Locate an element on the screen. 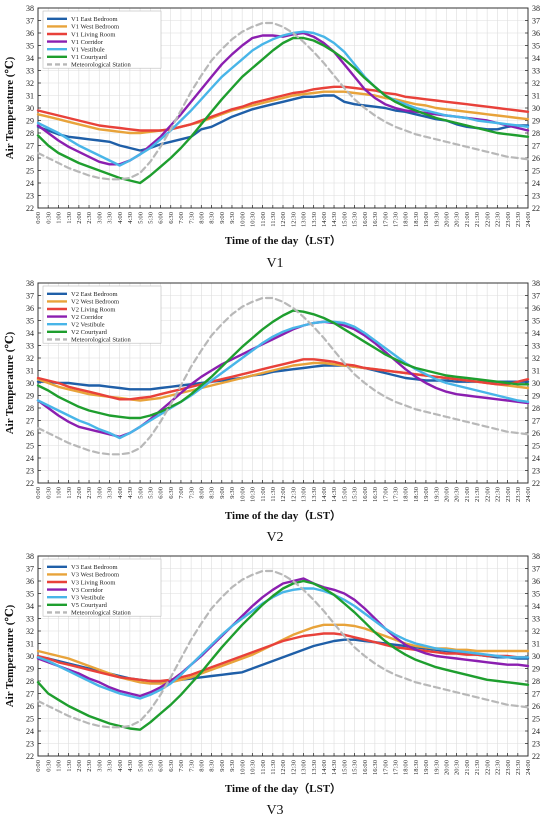 Image resolution: width=550 pixels, height=823 pixels. series-line-v1-living-room is located at coordinates (283, 108).